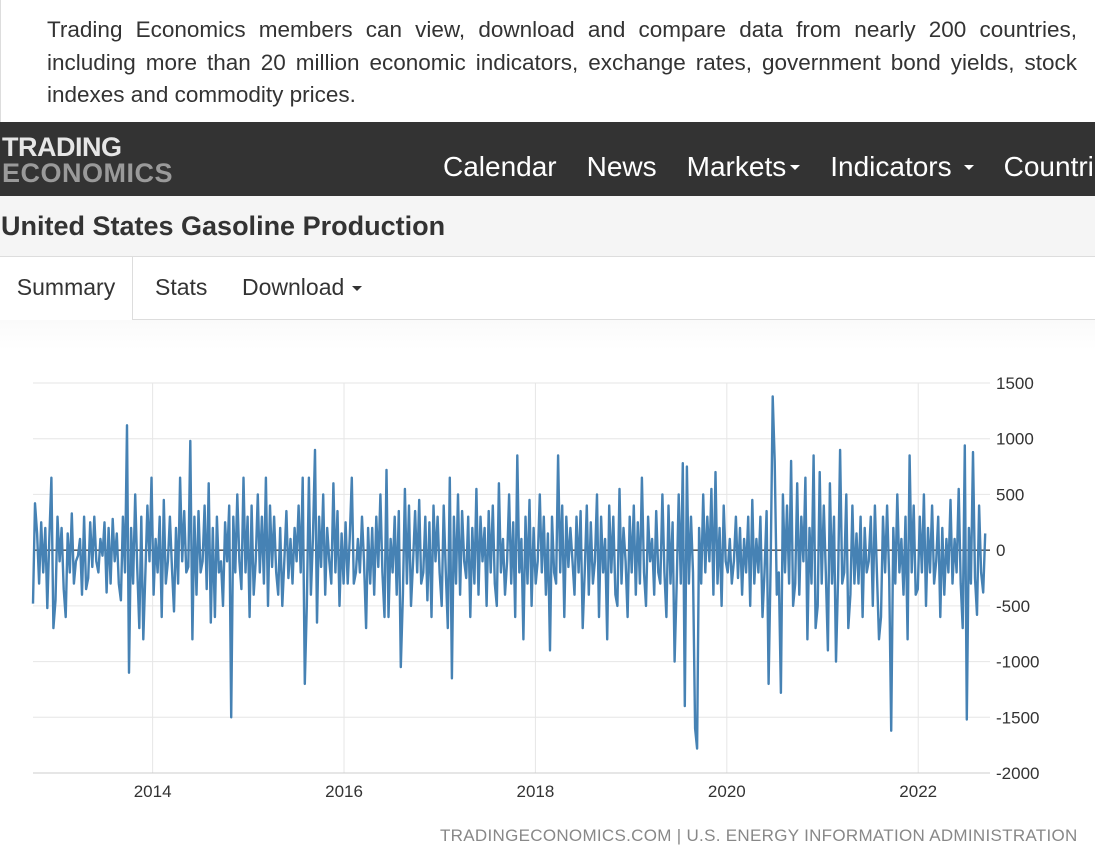  I want to click on y-tick-label: -2000, so click(1017, 773).